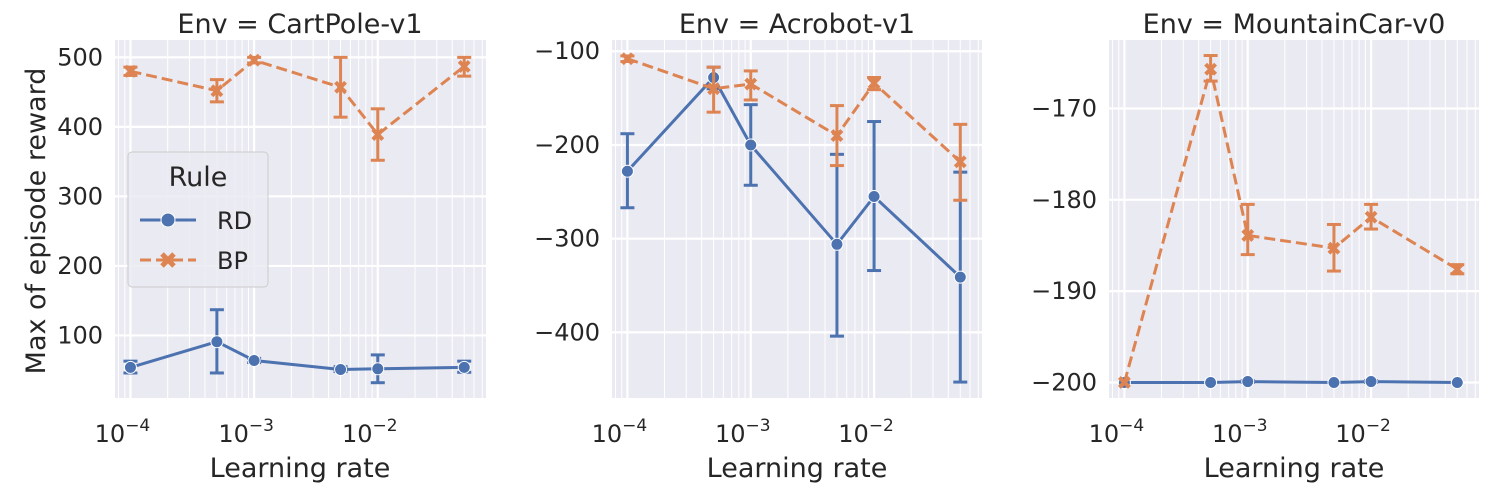  I want to click on legend: Rule RD BP, so click(198, 219).